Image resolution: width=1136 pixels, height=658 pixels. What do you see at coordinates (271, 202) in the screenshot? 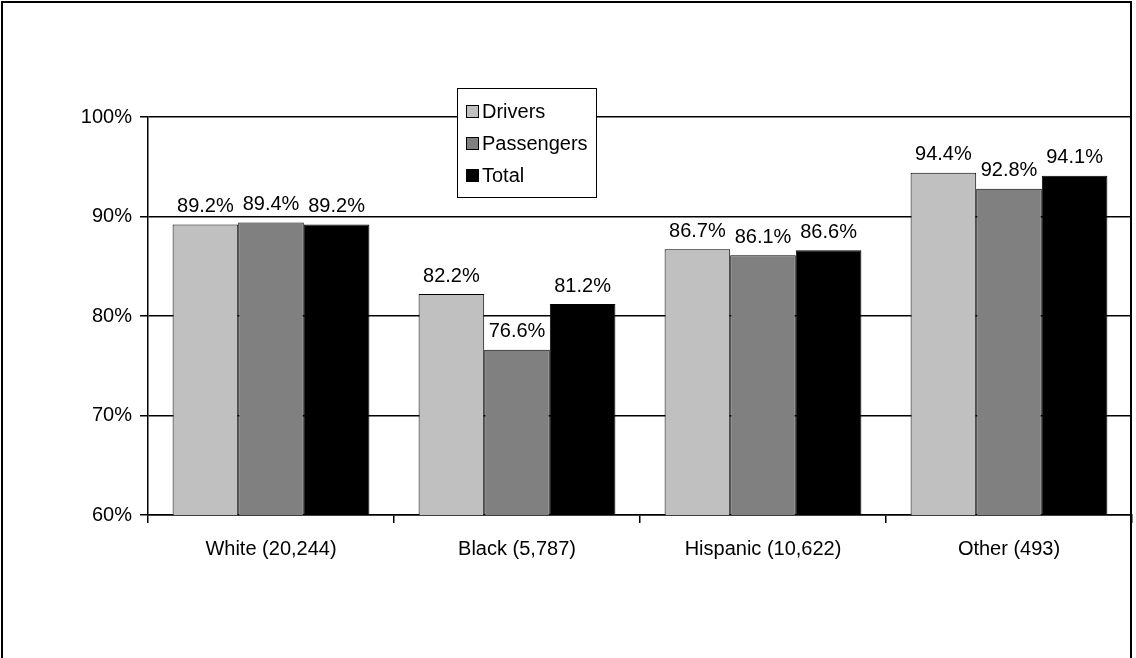
I see `data-label: 89.4%` at bounding box center [271, 202].